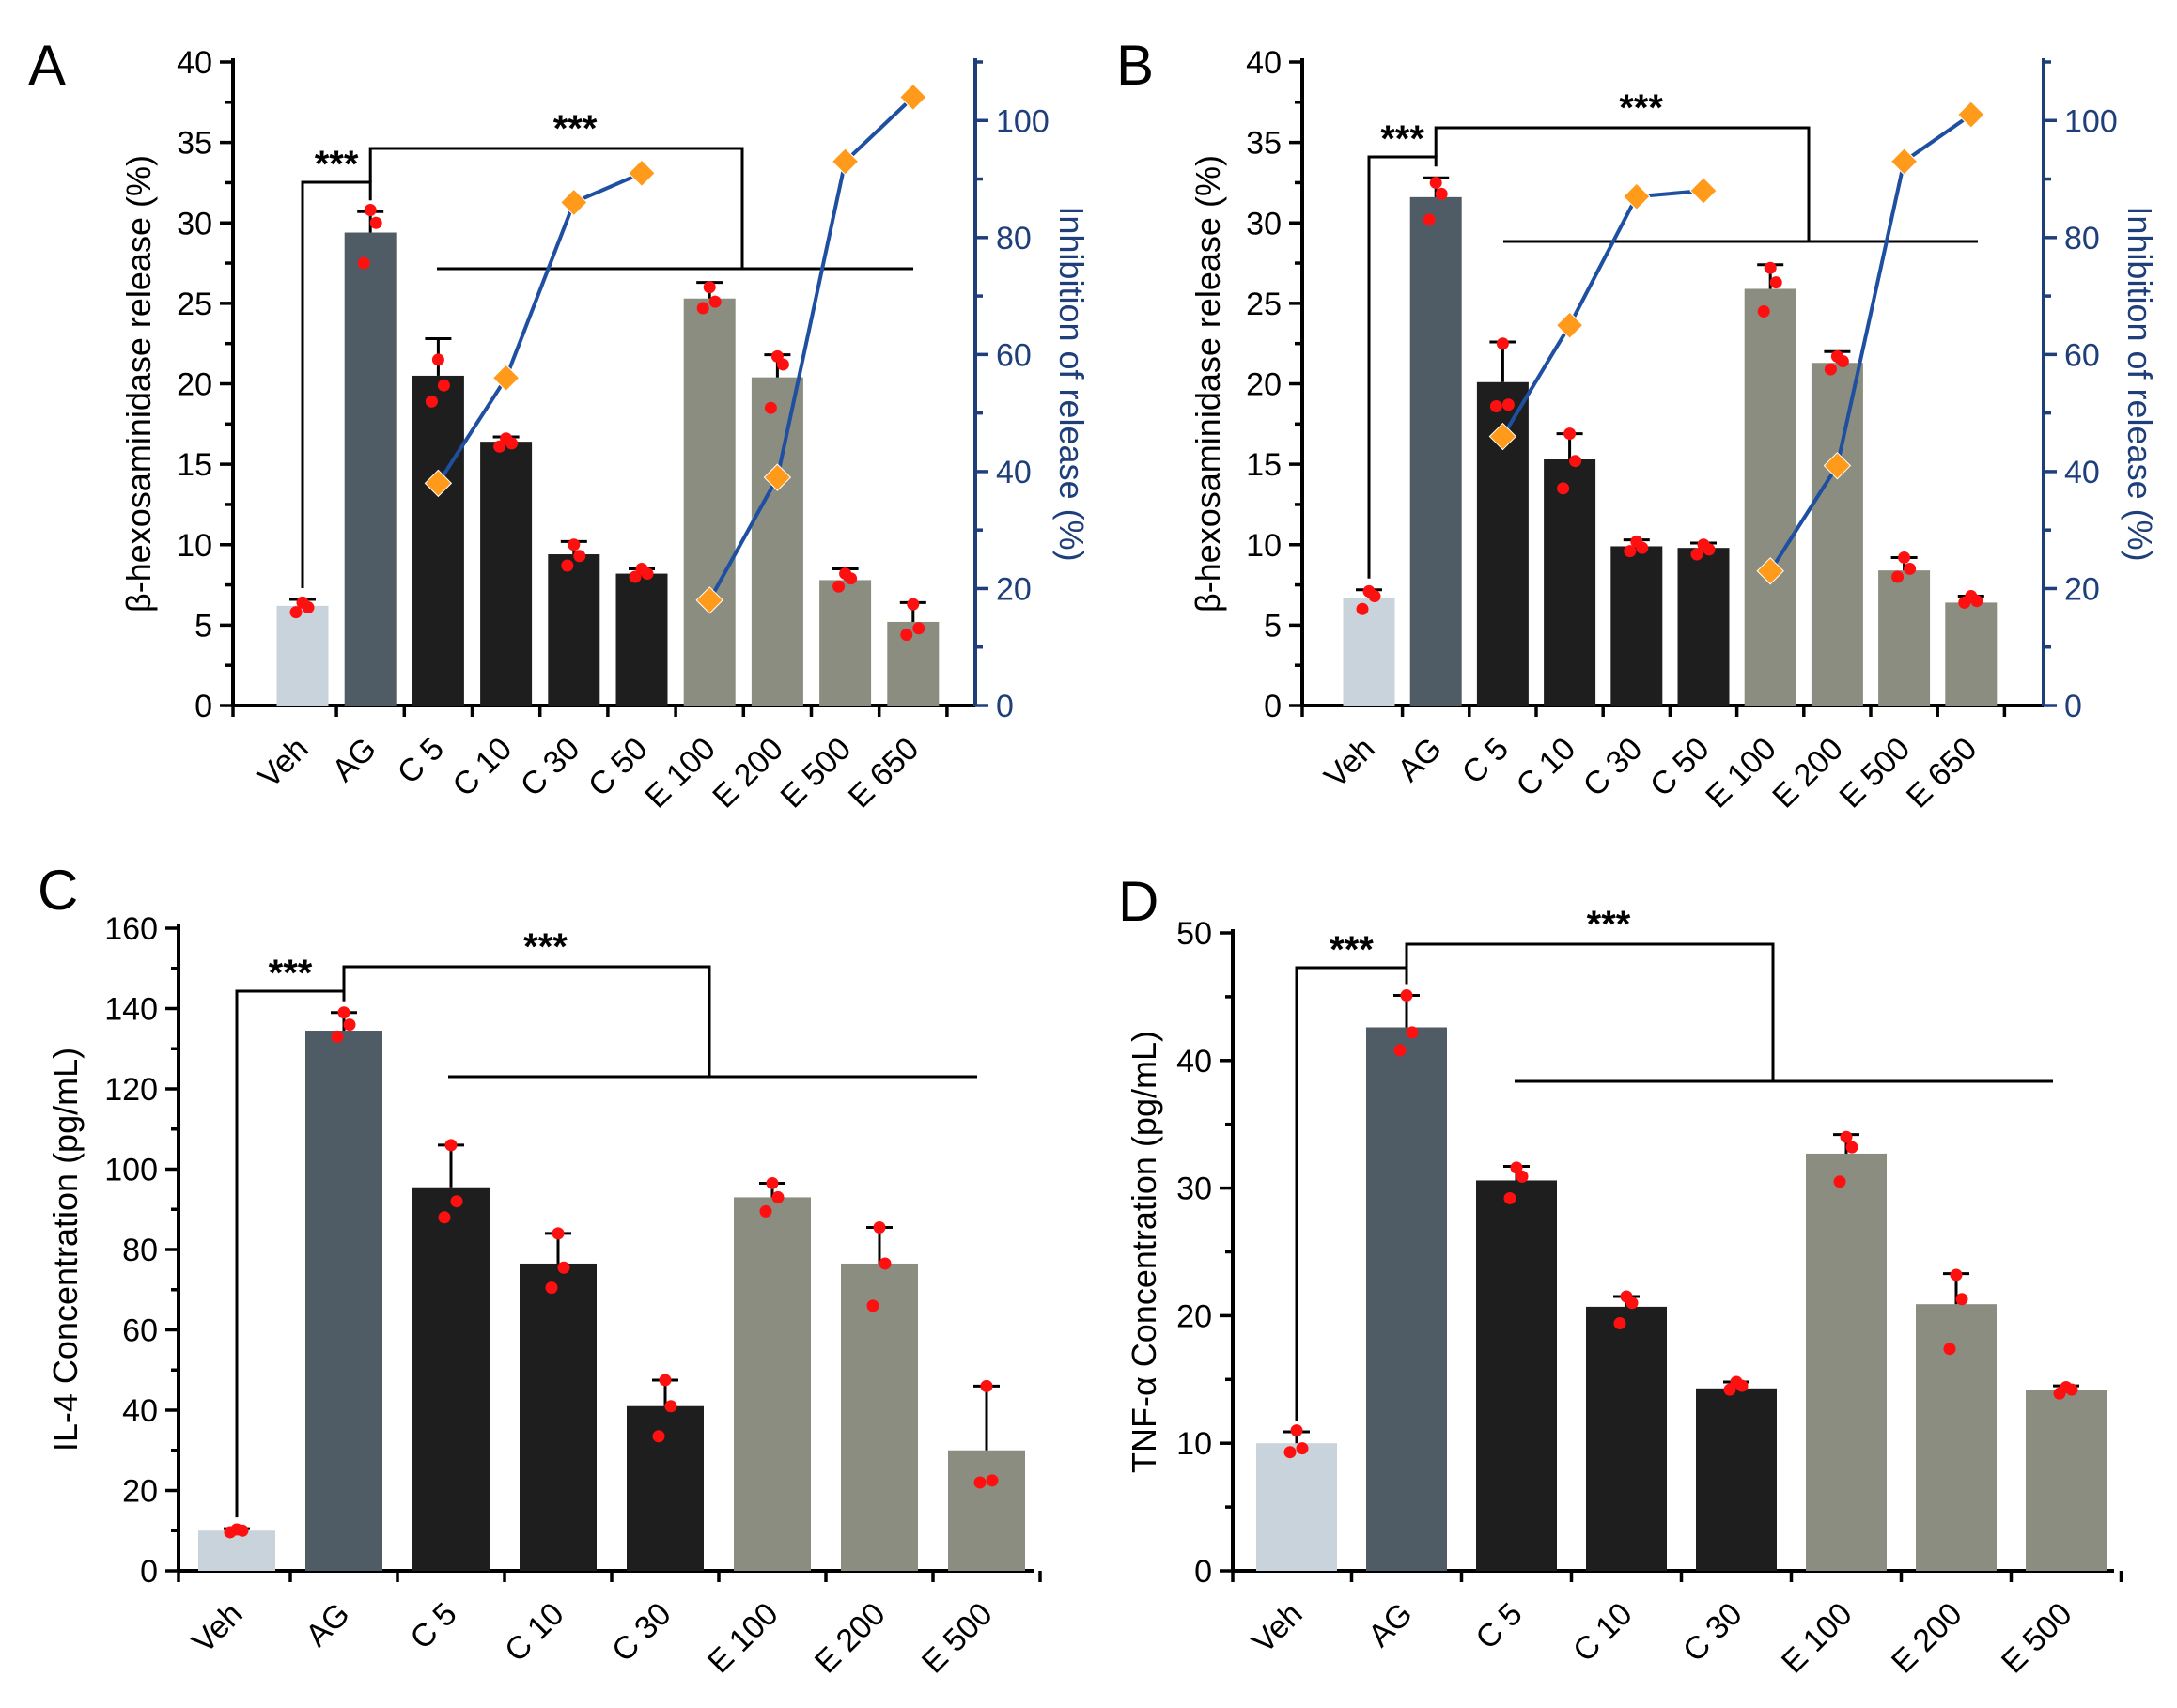  What do you see at coordinates (65, 1250) in the screenshot?
I see `panel-c-y-axis-title: IL-4 Concentration (pg/mL)` at bounding box center [65, 1250].